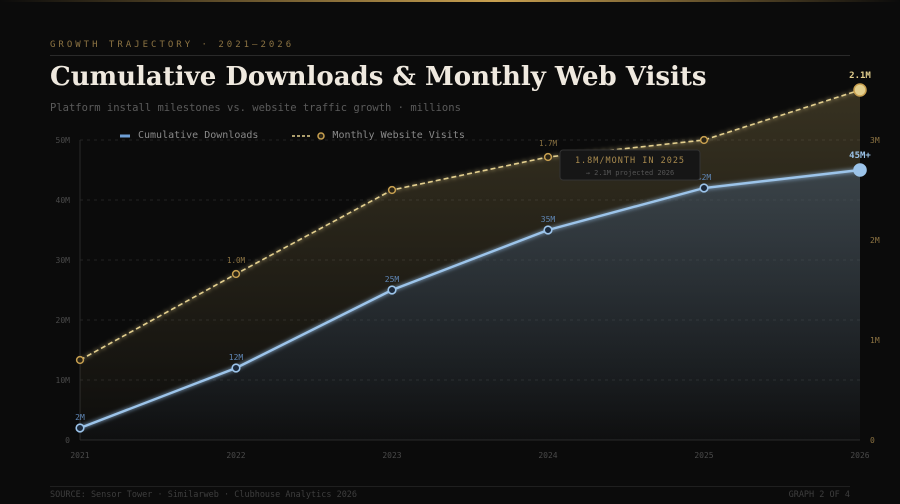 The width and height of the screenshot is (900, 504). What do you see at coordinates (703, 455) in the screenshot?
I see `x-tick-label: 2025` at bounding box center [703, 455].